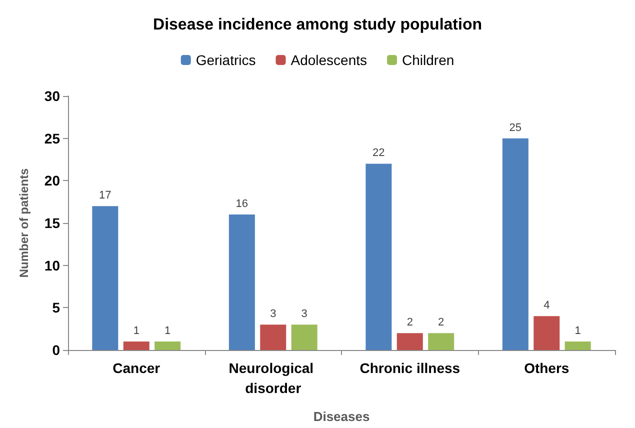  I want to click on y-tick-label: 30, so click(52, 96).